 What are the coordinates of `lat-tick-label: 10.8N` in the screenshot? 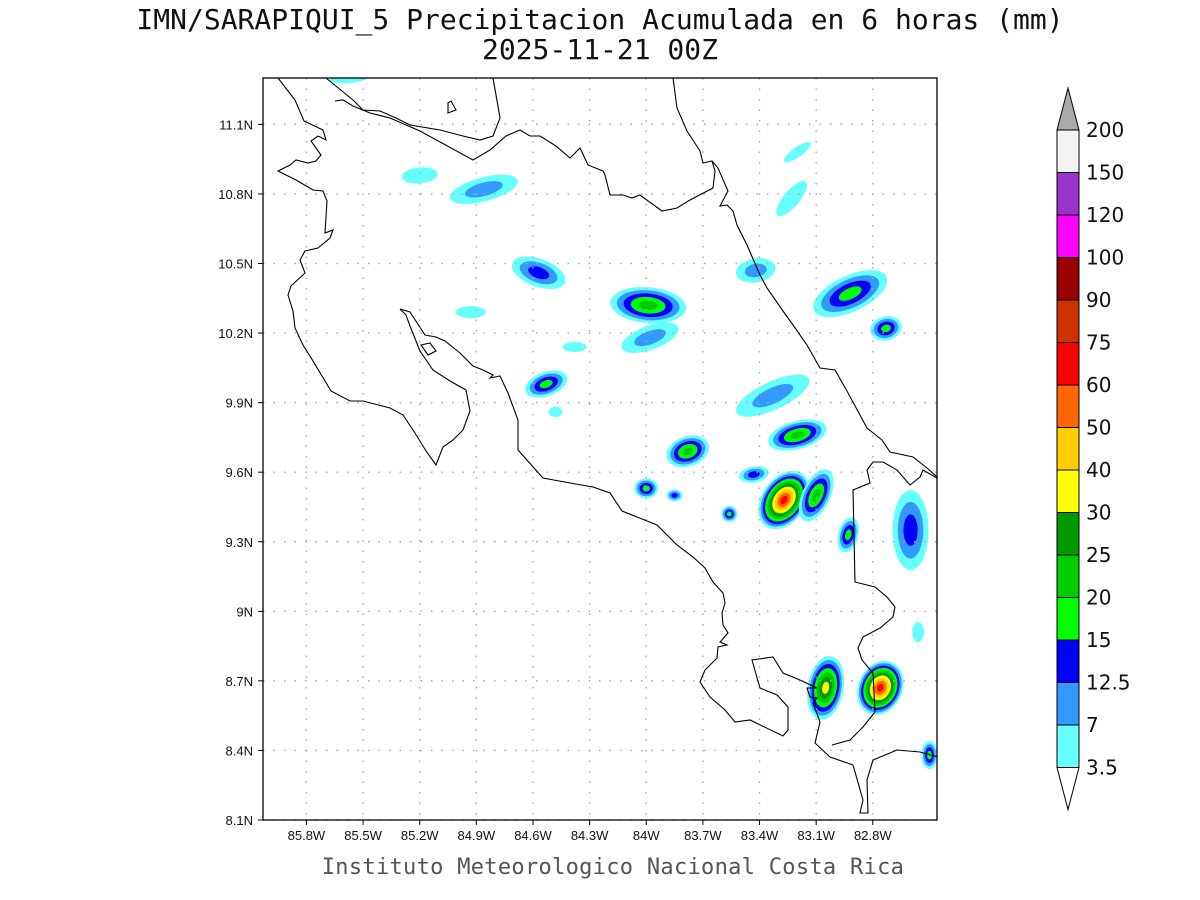 It's located at (235, 194).